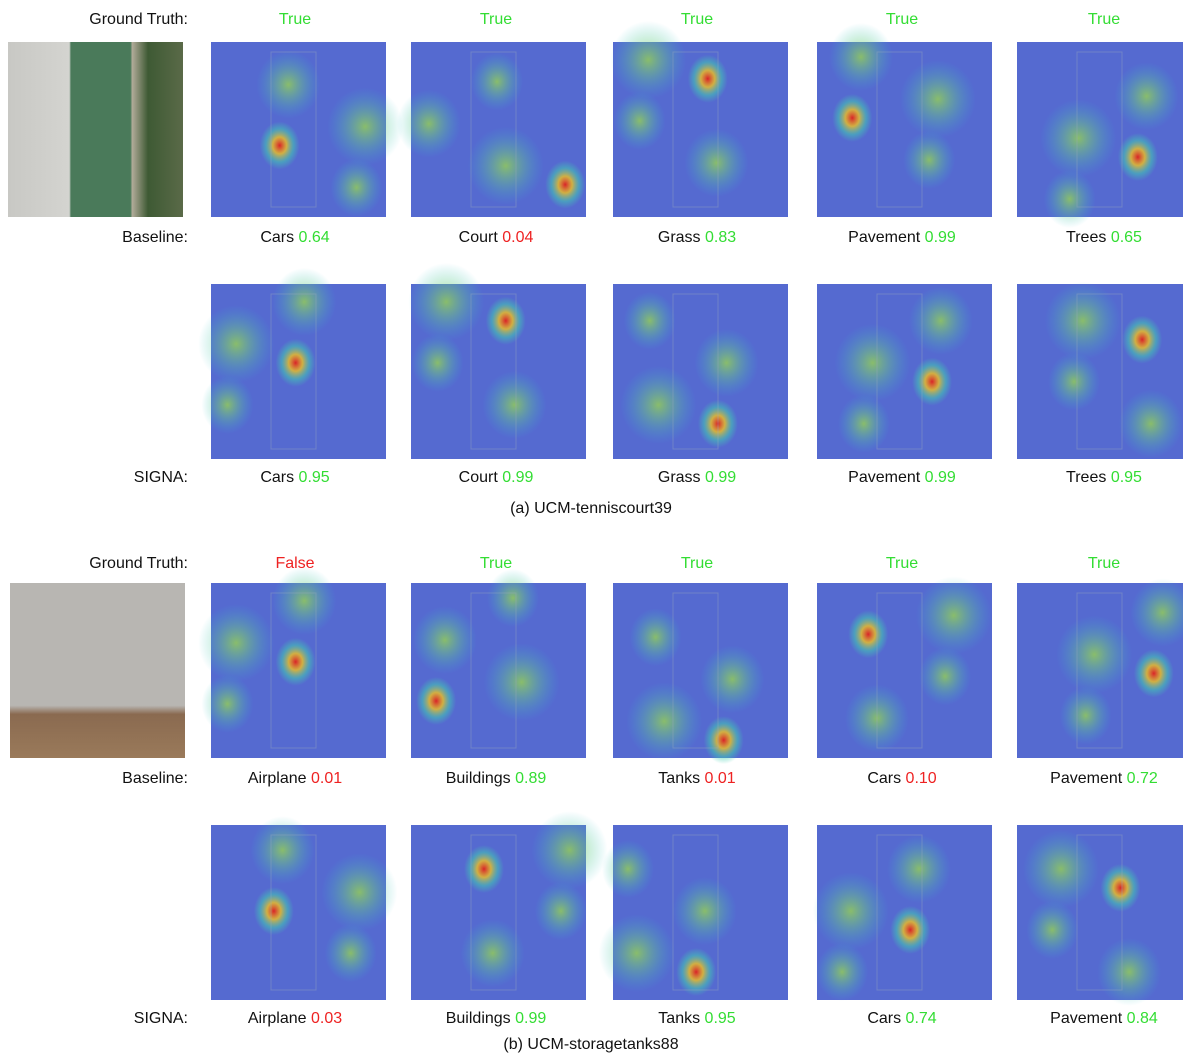  What do you see at coordinates (1142, 778) in the screenshot?
I see `score: 0.72` at bounding box center [1142, 778].